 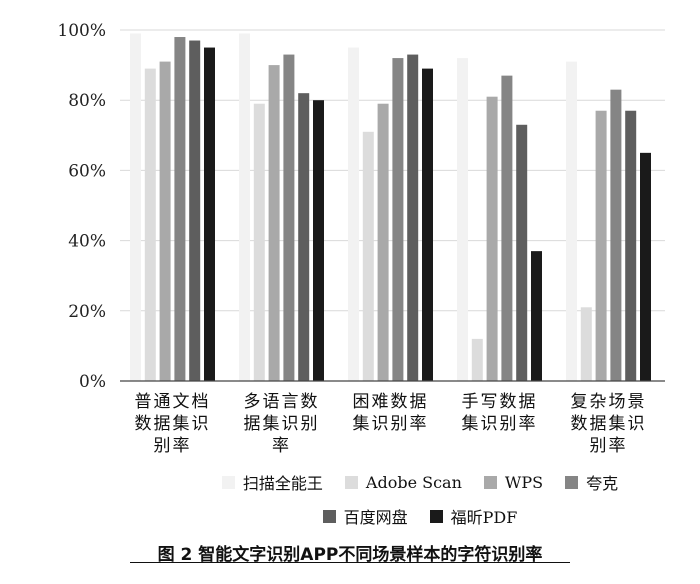 I want to click on y-tick-label: 60%, so click(x=87, y=171).